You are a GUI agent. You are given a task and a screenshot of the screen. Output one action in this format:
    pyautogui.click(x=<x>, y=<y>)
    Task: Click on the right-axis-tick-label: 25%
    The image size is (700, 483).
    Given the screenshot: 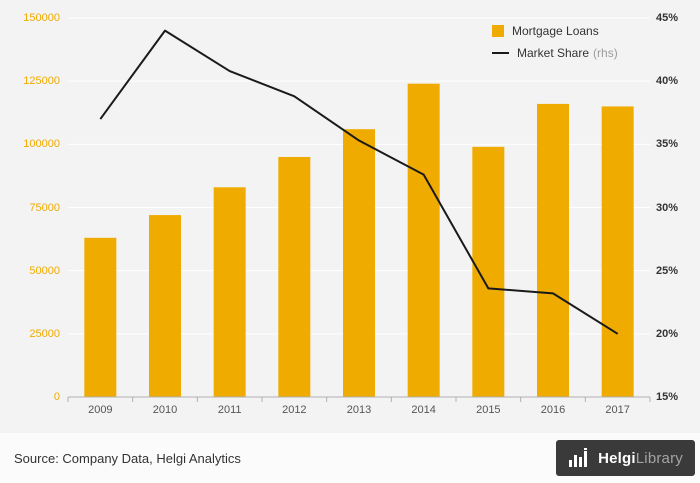 What is the action you would take?
    pyautogui.click(x=667, y=270)
    